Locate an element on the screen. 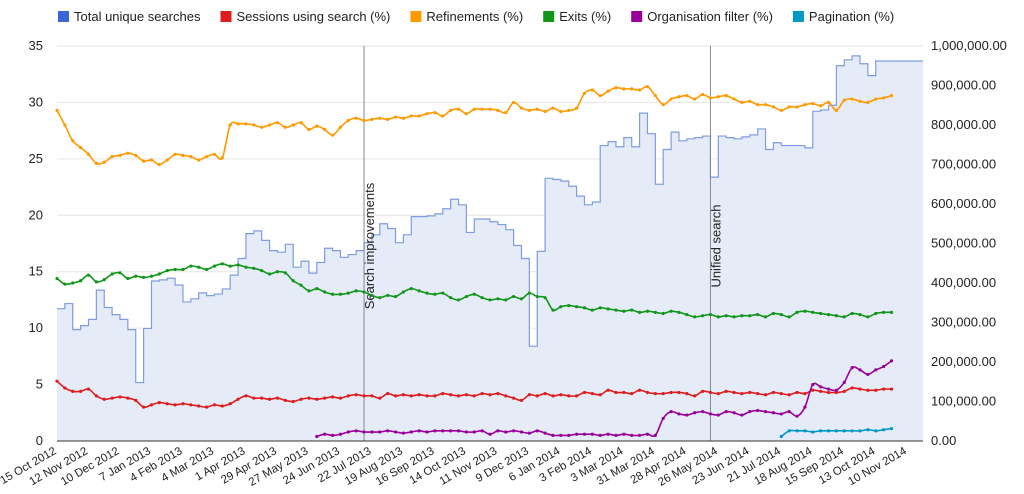 This screenshot has height=494, width=1024. y-right-tick-label: 900,000.00 is located at coordinates (963, 85).